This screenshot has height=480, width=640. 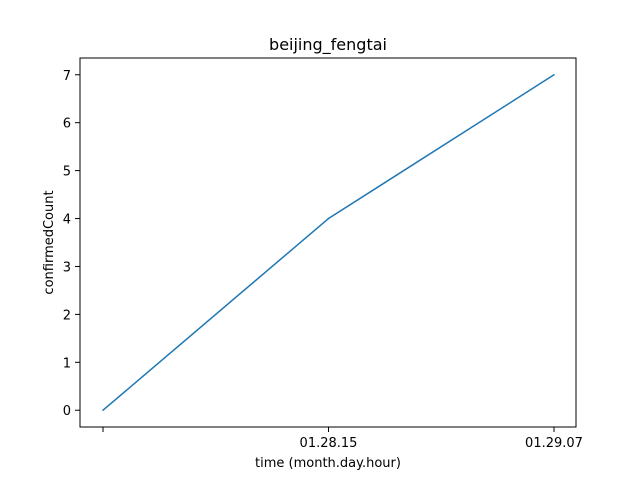 What do you see at coordinates (67, 220) in the screenshot?
I see `y-tick-label: 4` at bounding box center [67, 220].